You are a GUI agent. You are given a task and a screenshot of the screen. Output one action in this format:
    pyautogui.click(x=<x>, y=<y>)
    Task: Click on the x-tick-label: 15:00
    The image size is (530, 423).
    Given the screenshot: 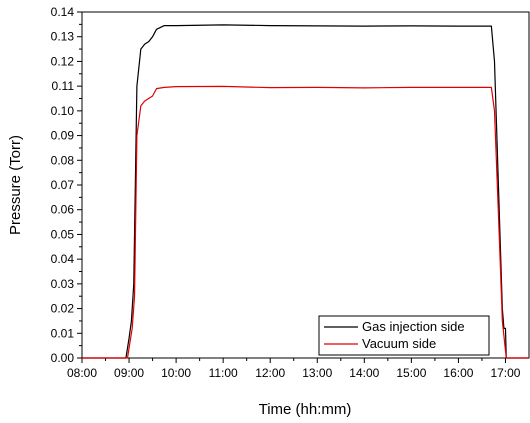 What is the action you would take?
    pyautogui.click(x=411, y=373)
    